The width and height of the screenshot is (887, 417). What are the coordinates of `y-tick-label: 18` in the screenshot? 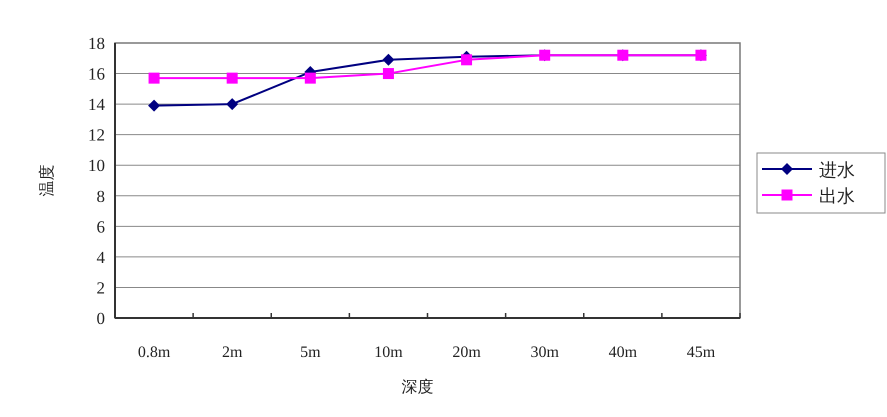 It's located at (96, 43).